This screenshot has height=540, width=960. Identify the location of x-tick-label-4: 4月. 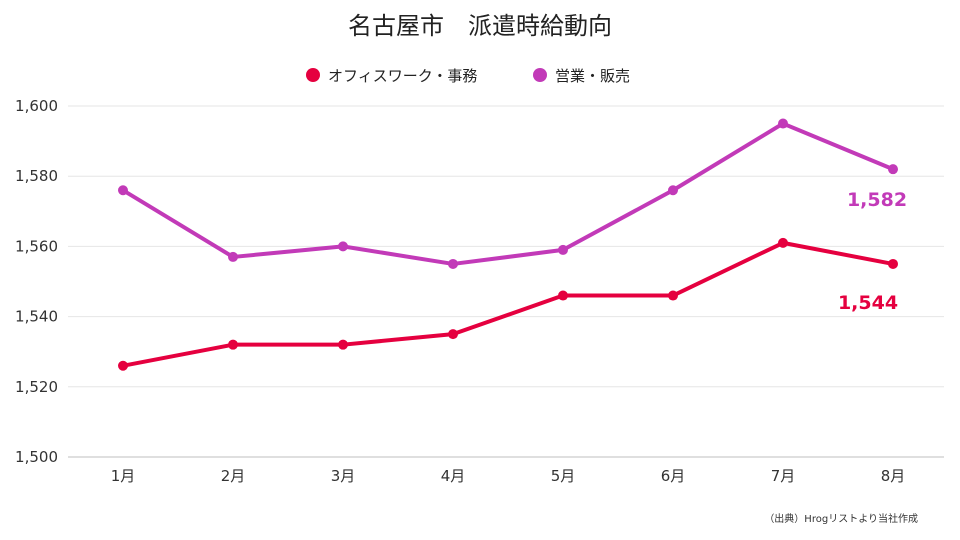
(453, 476).